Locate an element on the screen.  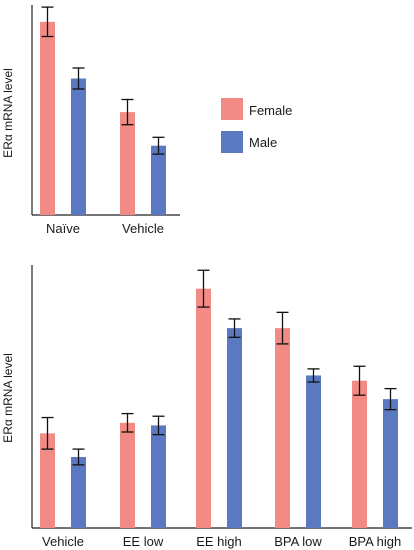
top-tick-labels: Naïve Vehicle is located at coordinates (105, 228).